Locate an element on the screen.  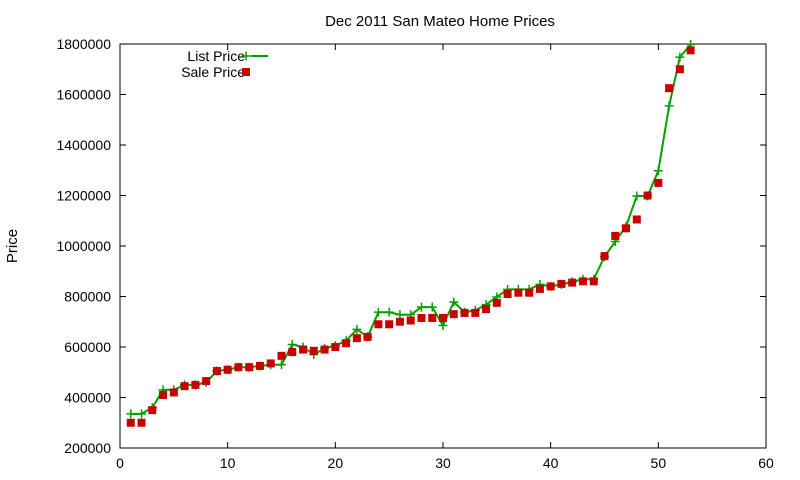
x-tick-label: 0 is located at coordinates (120, 463).